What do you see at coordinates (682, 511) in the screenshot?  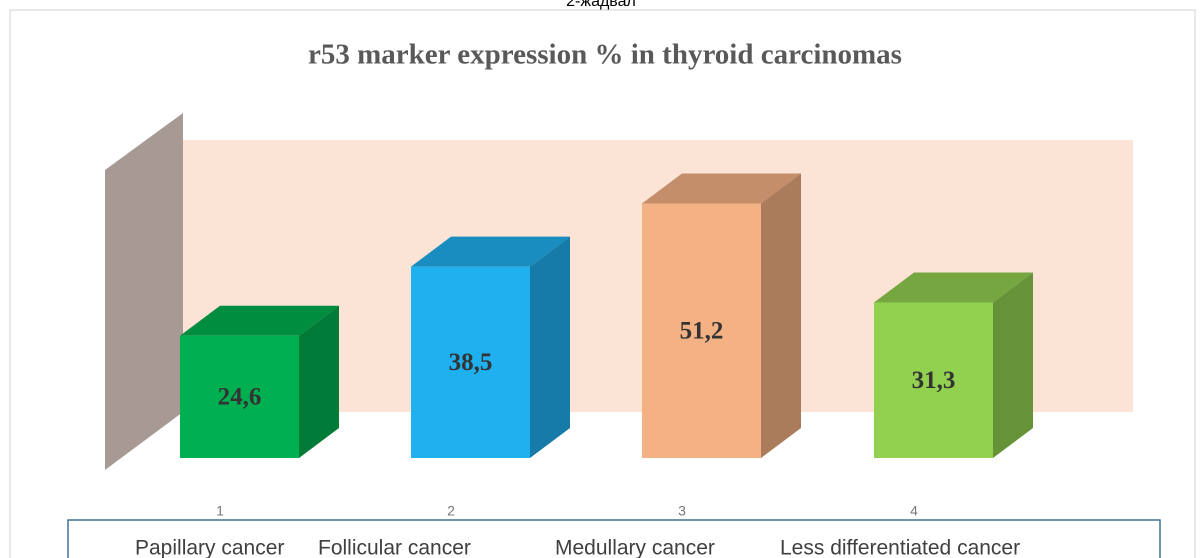 I see `x-tick-label: 3` at bounding box center [682, 511].